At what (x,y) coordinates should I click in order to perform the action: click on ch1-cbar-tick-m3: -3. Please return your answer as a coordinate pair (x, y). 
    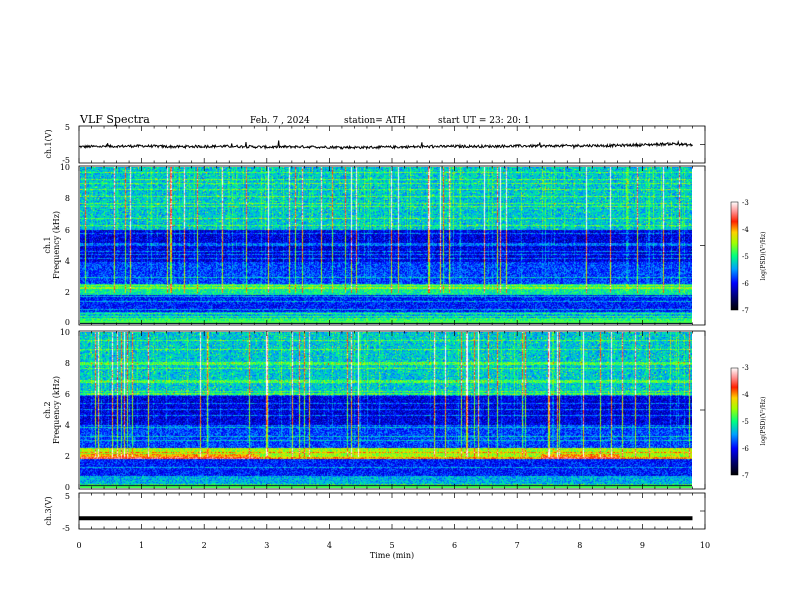
    Looking at the image, I should click on (745, 203).